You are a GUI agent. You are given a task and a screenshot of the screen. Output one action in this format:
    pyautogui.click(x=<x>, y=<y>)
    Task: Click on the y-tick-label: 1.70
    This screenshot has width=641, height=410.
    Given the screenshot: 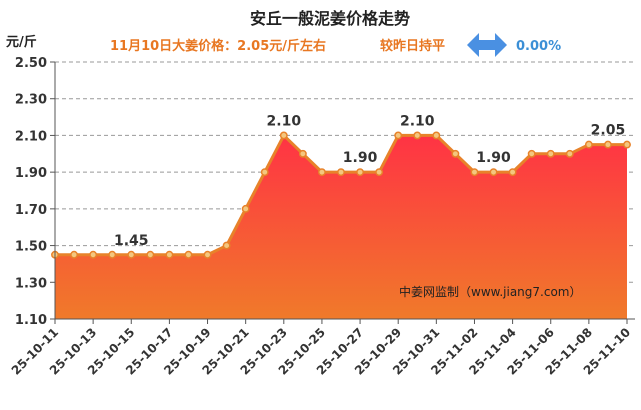 What is the action you would take?
    pyautogui.click(x=31, y=210)
    